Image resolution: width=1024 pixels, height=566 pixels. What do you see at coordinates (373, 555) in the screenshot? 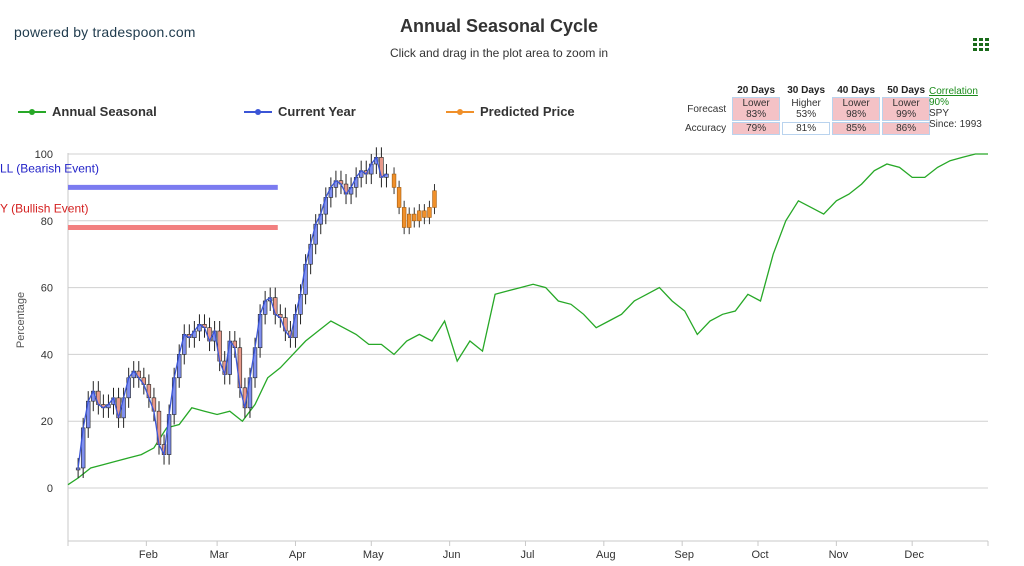
I see `x-tick-label: May` at bounding box center [373, 555].